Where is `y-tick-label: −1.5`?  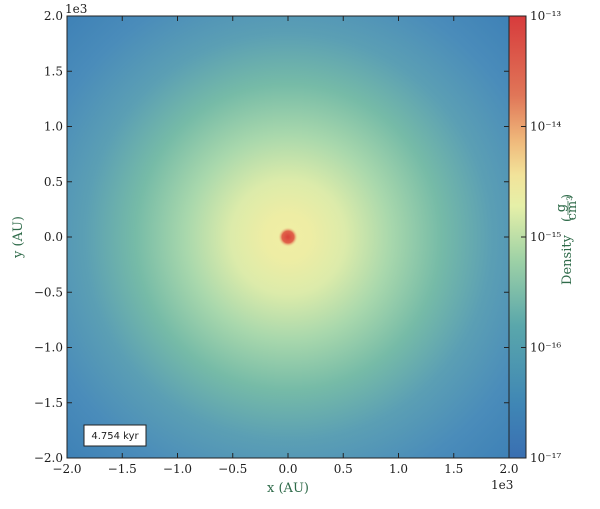
y-tick-label: −1.5 is located at coordinates (48, 403).